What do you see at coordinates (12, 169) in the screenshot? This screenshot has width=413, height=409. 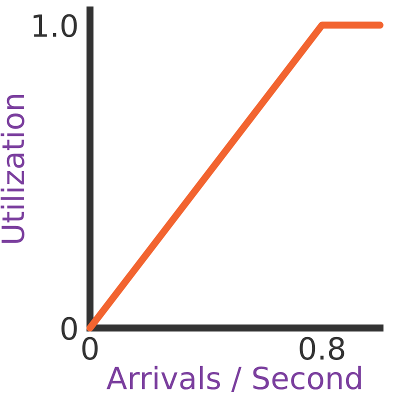 I see `y-axis-title: Utilization` at bounding box center [12, 169].